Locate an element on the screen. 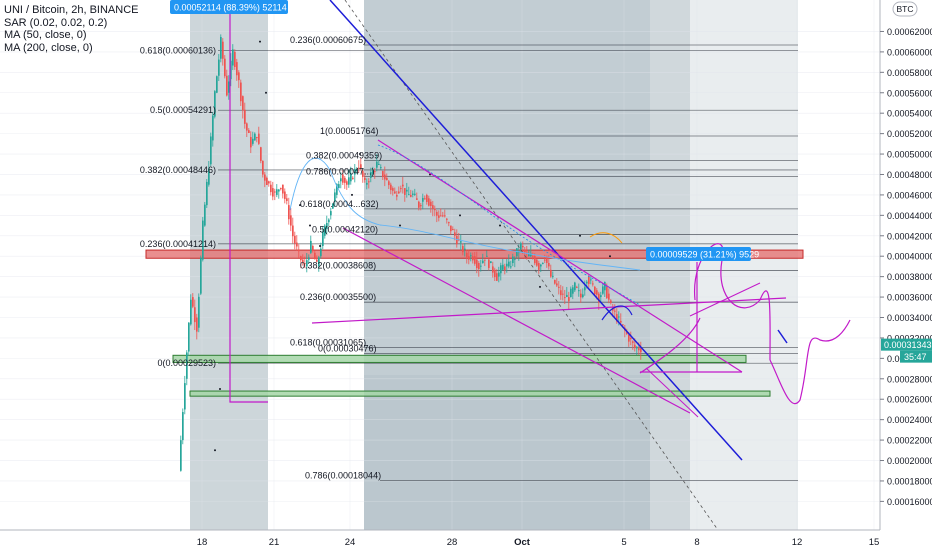 This screenshot has height=550, width=932. y-tick-label: 0.00060000 is located at coordinates (909, 52).